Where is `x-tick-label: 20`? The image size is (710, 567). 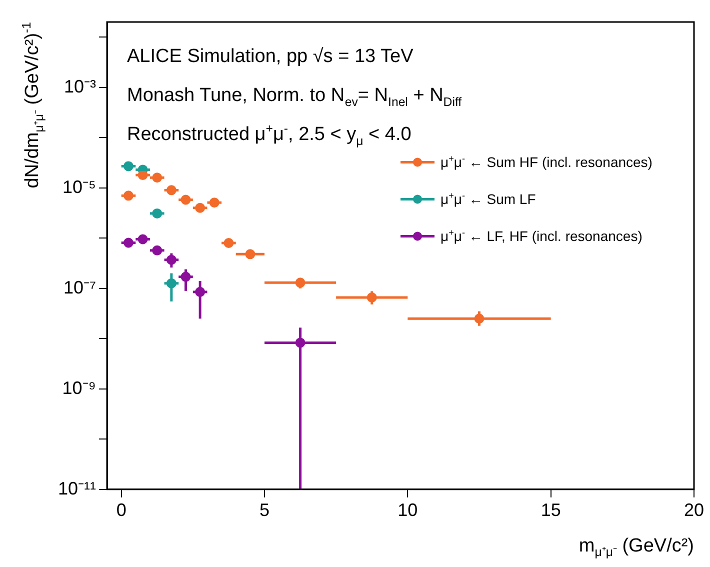
x-tick-label: 20 is located at coordinates (694, 510).